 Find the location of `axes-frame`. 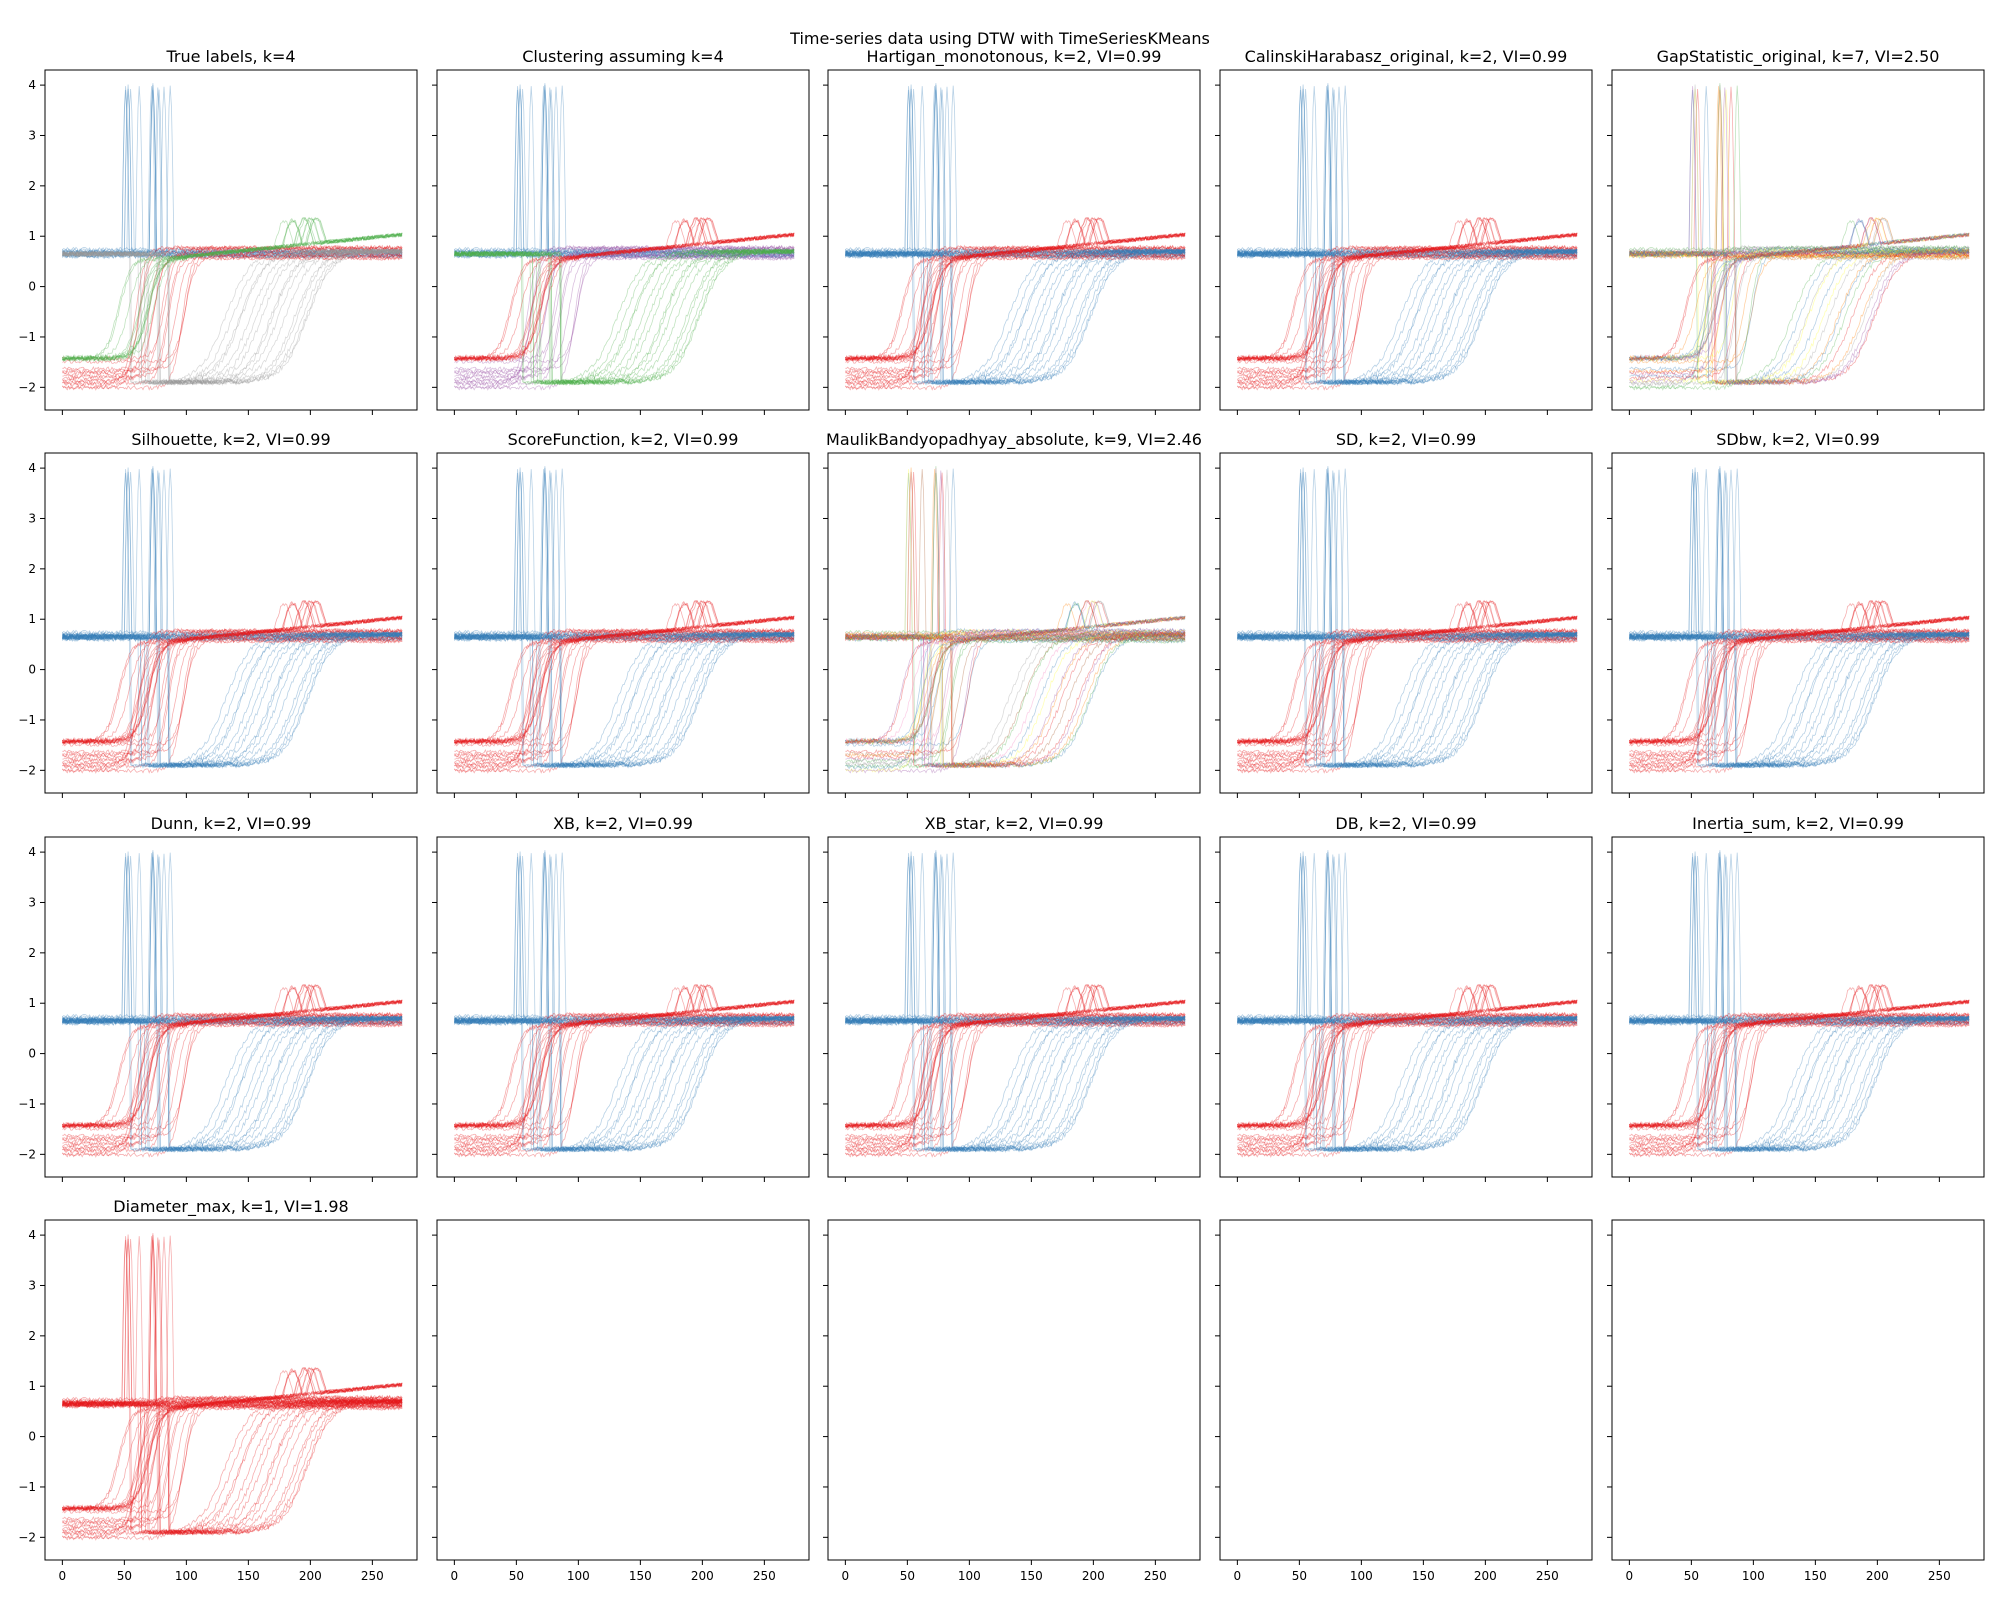

axes-frame is located at coordinates (623, 240).